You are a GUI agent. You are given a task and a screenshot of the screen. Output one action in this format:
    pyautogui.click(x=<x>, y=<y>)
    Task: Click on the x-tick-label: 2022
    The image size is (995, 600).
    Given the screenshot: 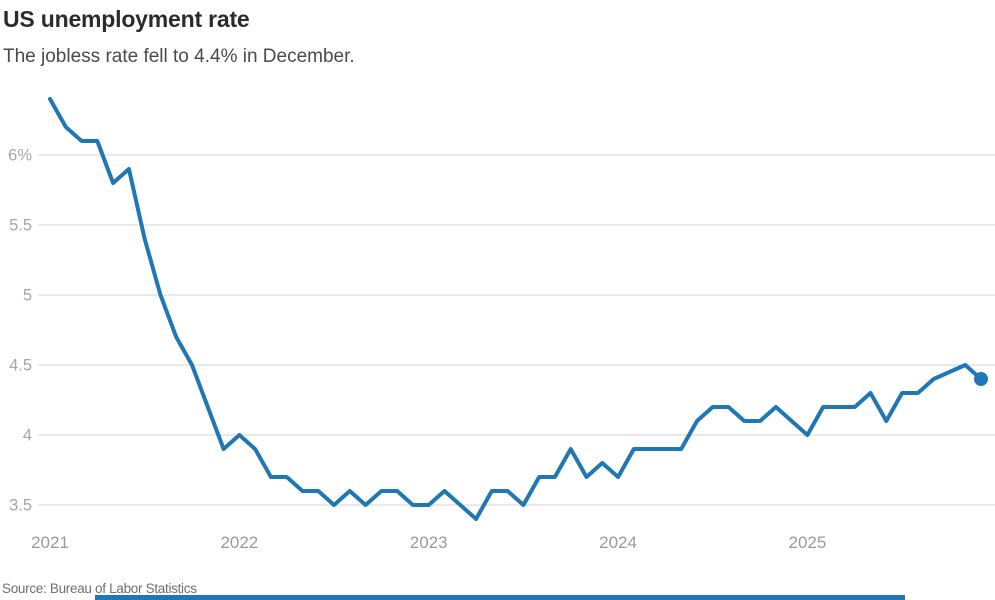 What is the action you would take?
    pyautogui.click(x=239, y=542)
    